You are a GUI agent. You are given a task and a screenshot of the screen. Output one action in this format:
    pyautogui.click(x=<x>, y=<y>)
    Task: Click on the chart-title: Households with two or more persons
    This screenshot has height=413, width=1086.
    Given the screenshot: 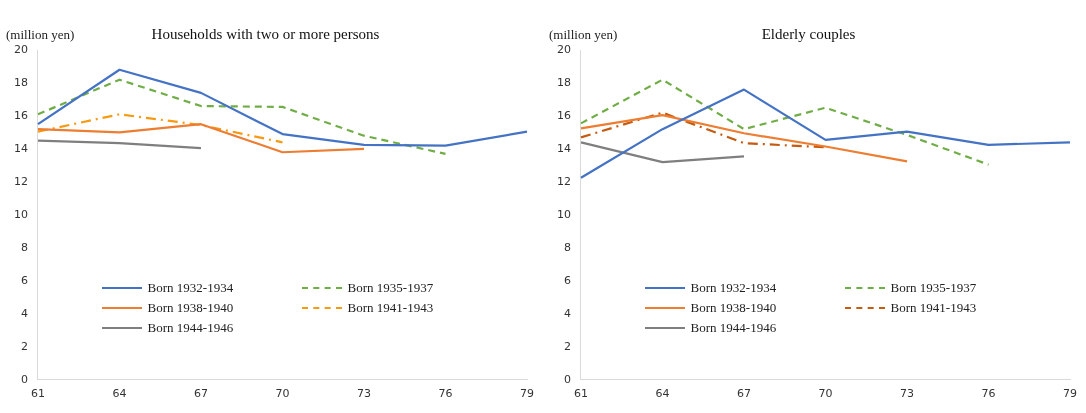 What is the action you would take?
    pyautogui.click(x=265, y=33)
    